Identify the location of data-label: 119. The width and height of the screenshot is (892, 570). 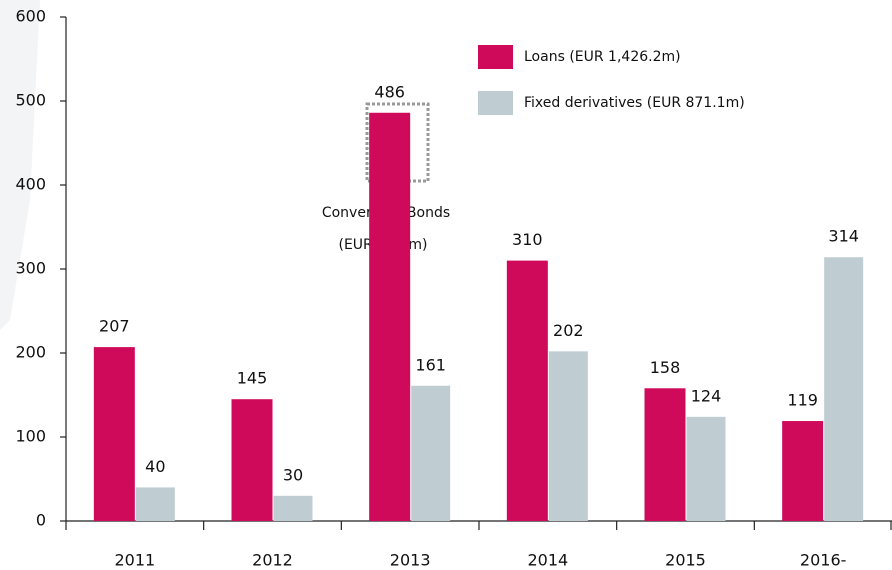
(802, 400).